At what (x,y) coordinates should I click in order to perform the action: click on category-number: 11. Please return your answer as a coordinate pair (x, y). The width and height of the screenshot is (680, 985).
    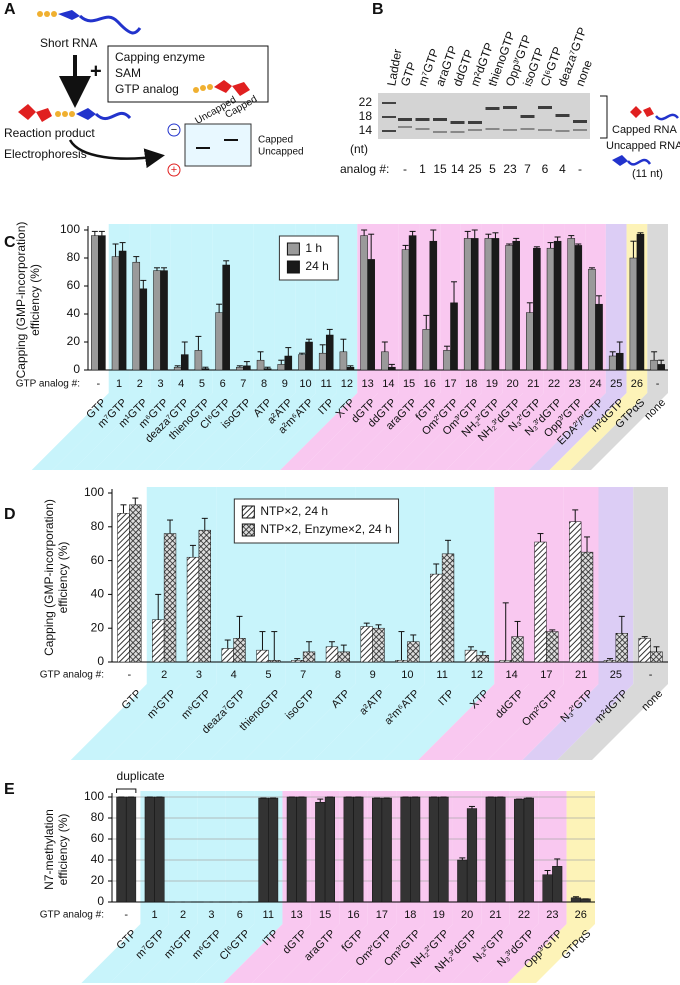
    Looking at the image, I should click on (268, 915).